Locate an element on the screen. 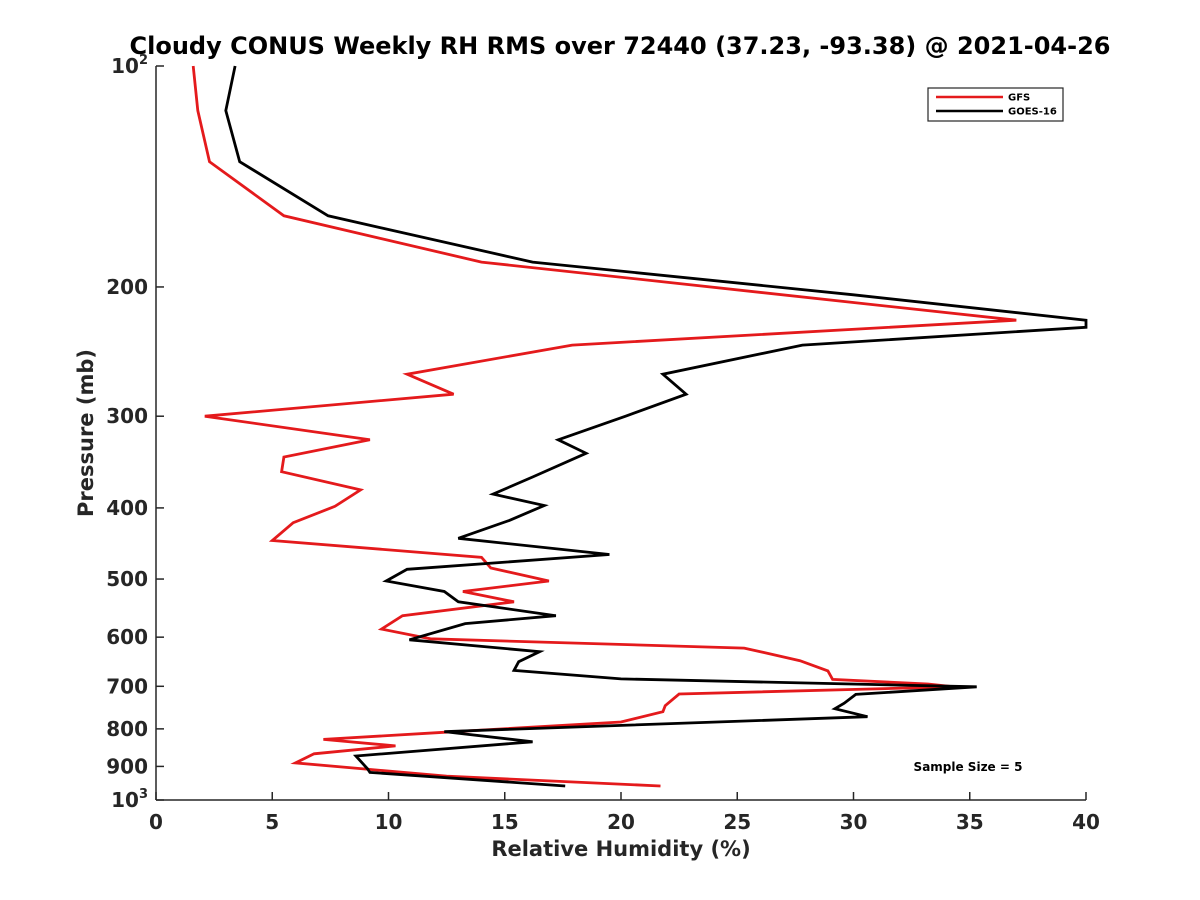 The image size is (1200, 900). legend: GFS GOES-16 is located at coordinates (995, 104).